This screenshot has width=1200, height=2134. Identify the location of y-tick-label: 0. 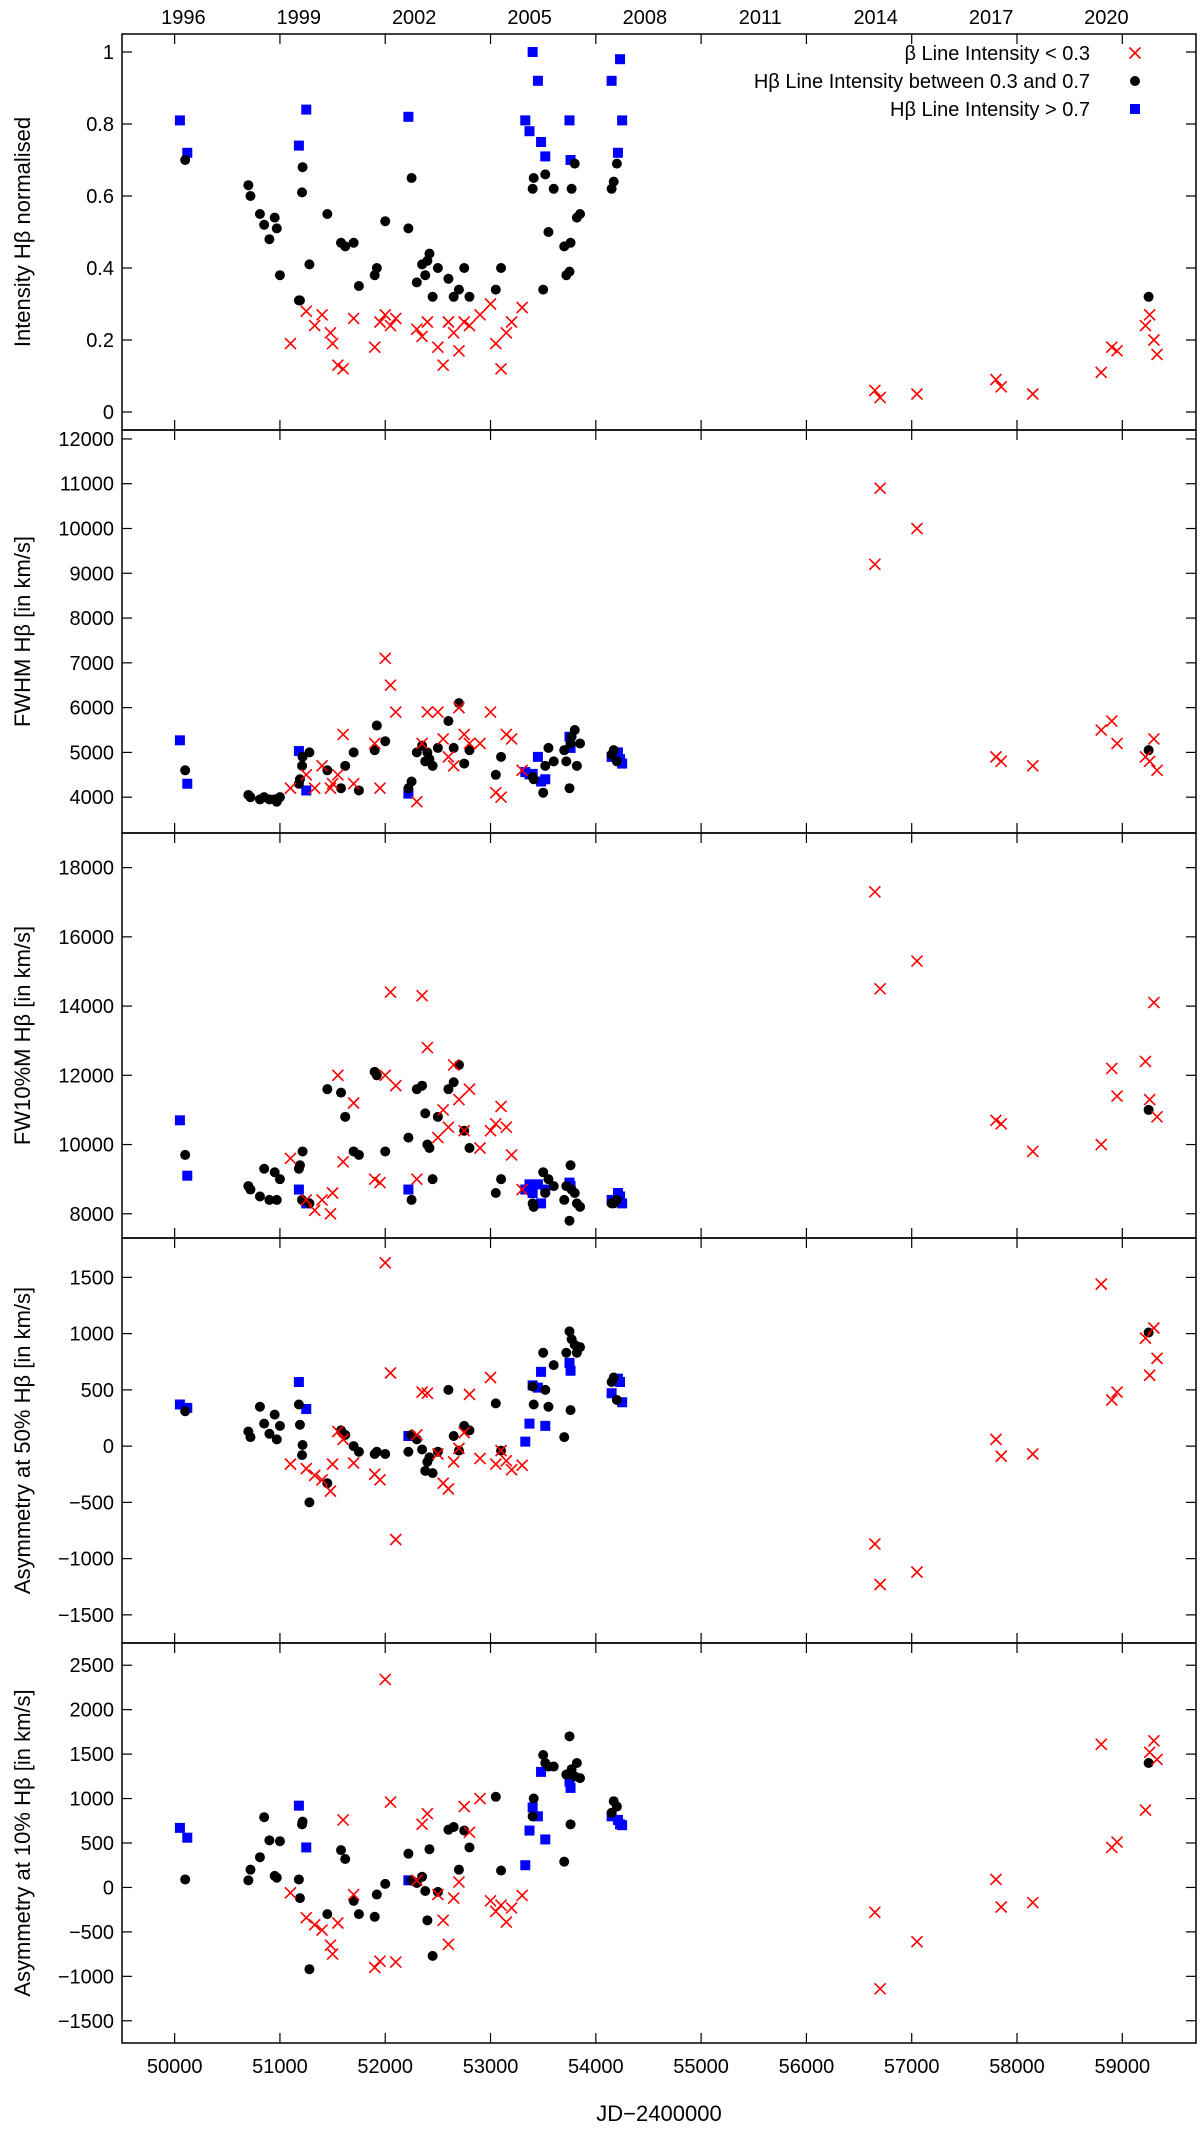
(108, 413).